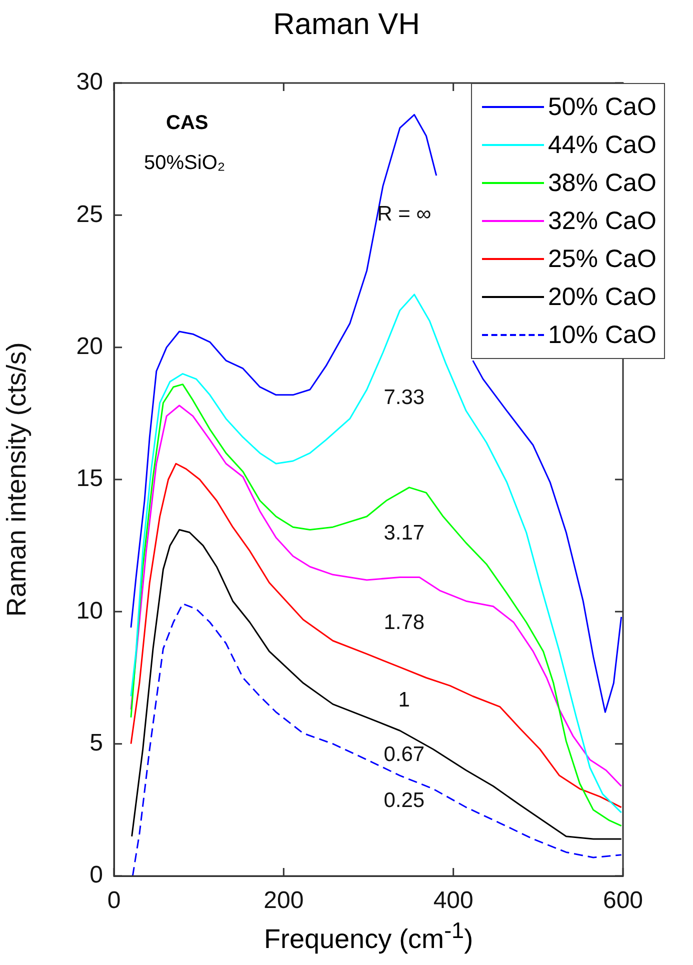 The width and height of the screenshot is (693, 965). Describe the element at coordinates (17, 479) in the screenshot. I see `y-axis-title: Raman intensity (cts/s)` at that location.